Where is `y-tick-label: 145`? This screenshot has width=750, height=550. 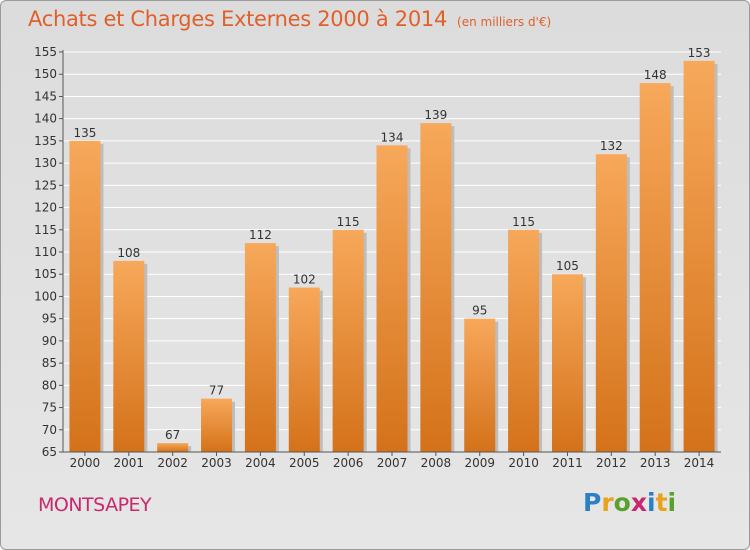 y-tick-label: 145 is located at coordinates (45, 96).